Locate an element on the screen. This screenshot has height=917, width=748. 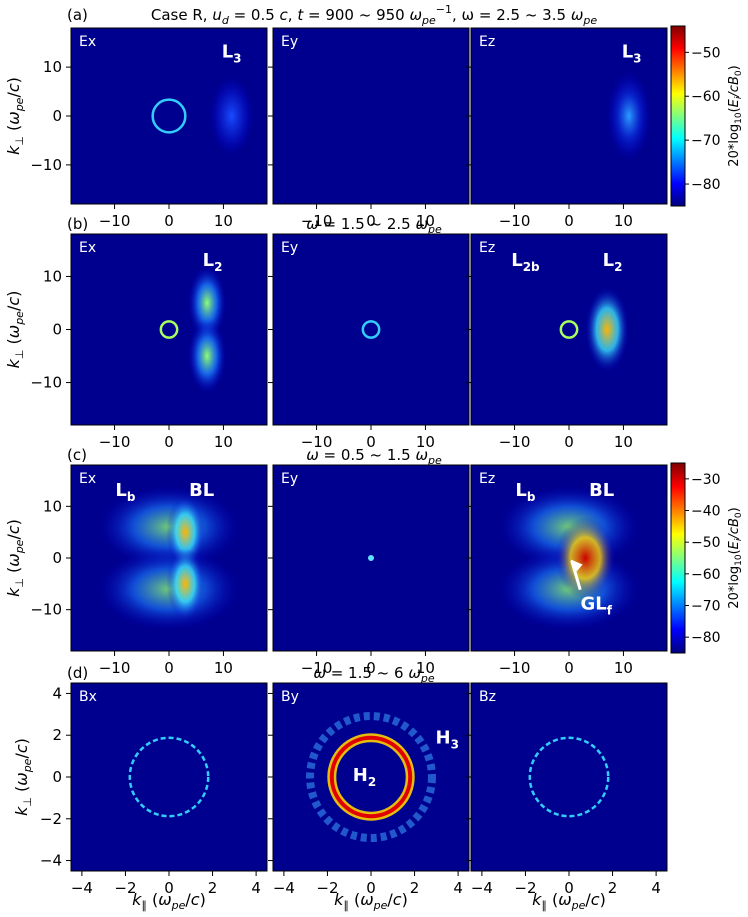
colorbar-tick-label: −50 is located at coordinates (706, 53).